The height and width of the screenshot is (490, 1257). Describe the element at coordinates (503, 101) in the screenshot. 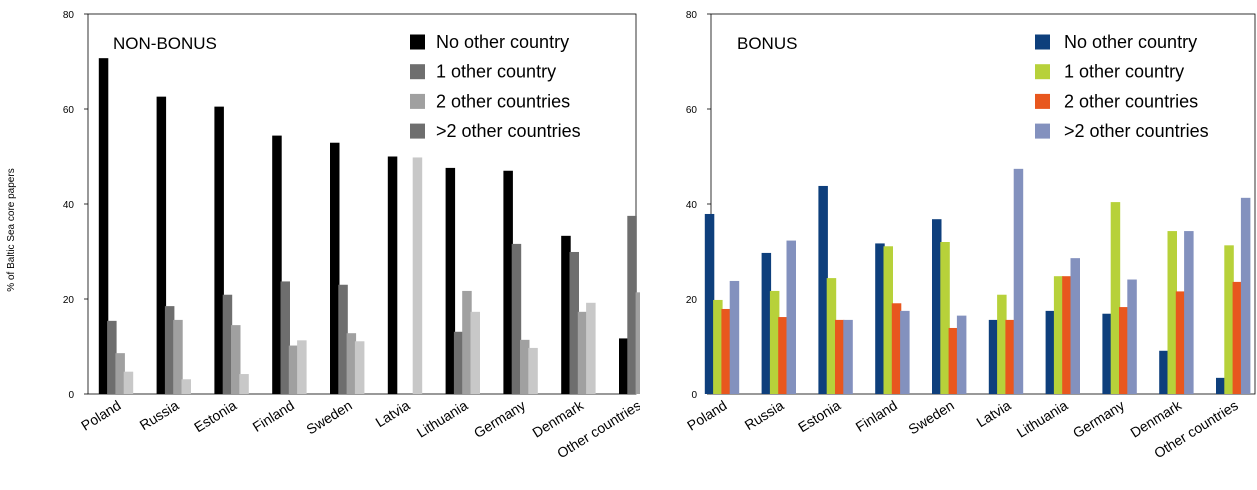

I see `legend-label: 2 other countries` at that location.